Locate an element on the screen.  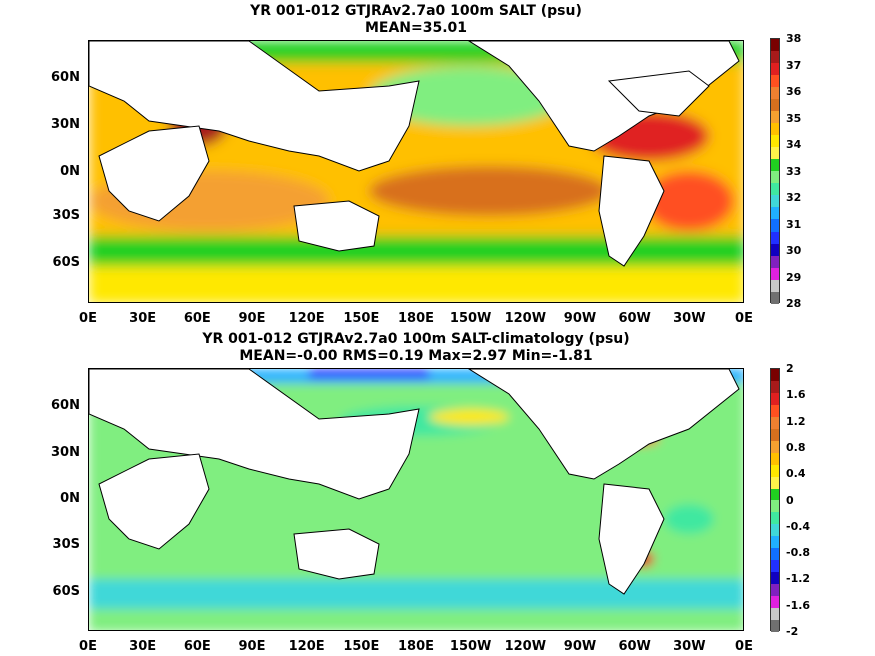
bottom-lat-60n: 60N is located at coordinates (65, 405).